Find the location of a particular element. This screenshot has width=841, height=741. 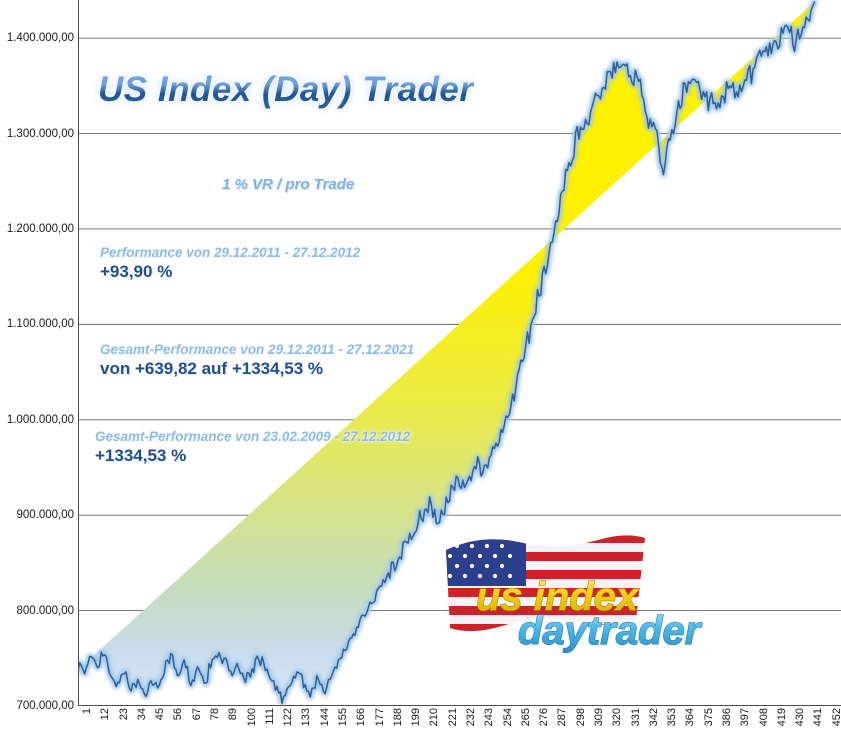

y-axis-tick-label: 1.100.000,00 is located at coordinates (40, 324).